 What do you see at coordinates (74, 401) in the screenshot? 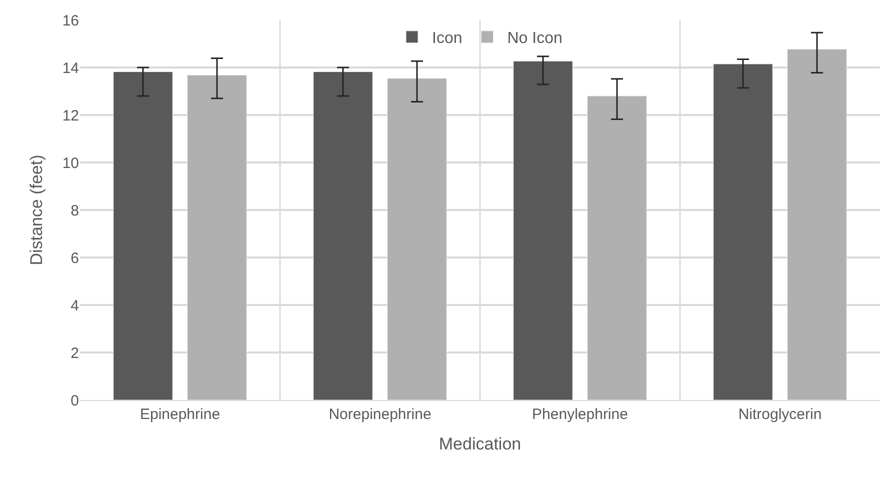
I see `y-tick-label: 0` at bounding box center [74, 401].